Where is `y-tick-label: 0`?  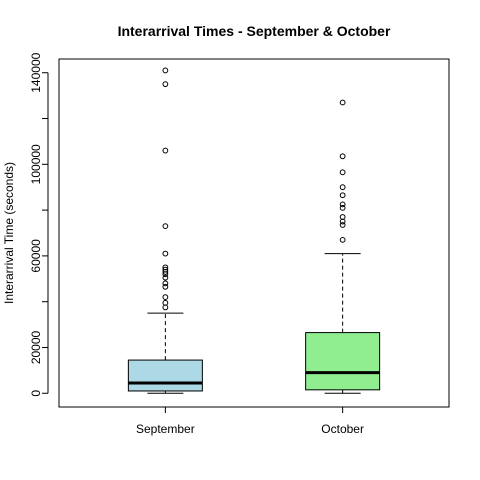 y-tick-label: 0 is located at coordinates (36, 393).